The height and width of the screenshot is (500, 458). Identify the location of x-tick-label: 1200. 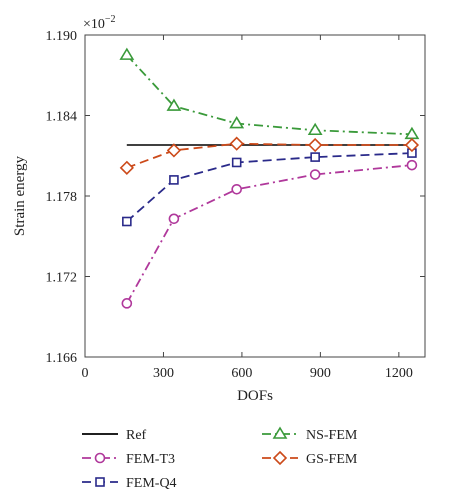
(399, 373).